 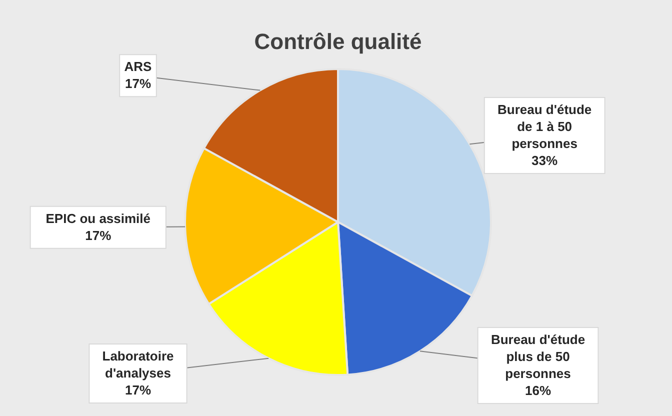 What do you see at coordinates (98, 218) in the screenshot?
I see `slice-label: EPIC ou assimilé` at bounding box center [98, 218].